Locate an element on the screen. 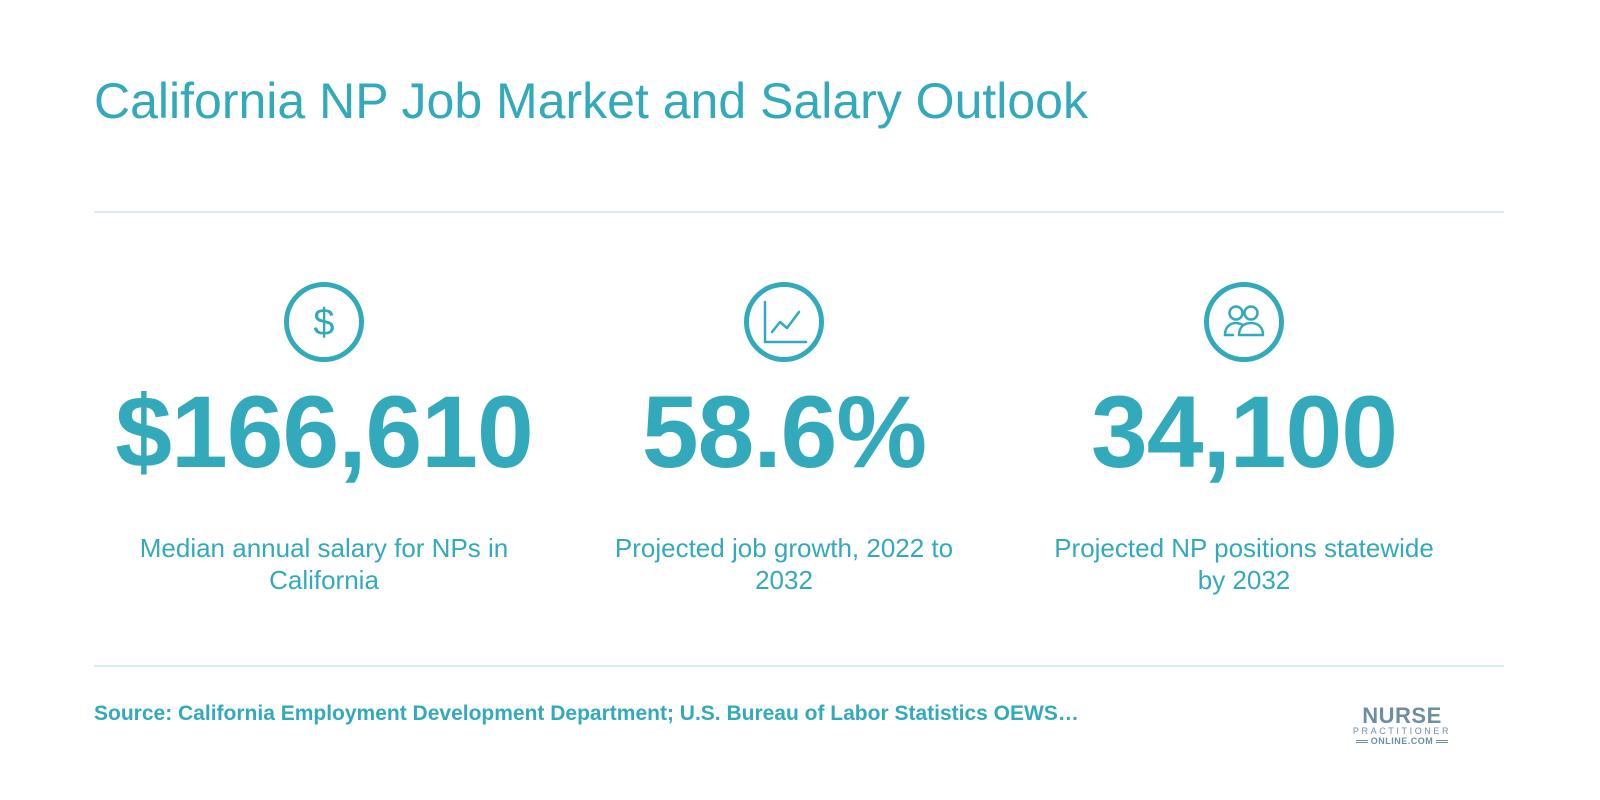  stat-job-growth: 58.6% Projected job growth, 2022 to 2032 is located at coordinates (784, 439).